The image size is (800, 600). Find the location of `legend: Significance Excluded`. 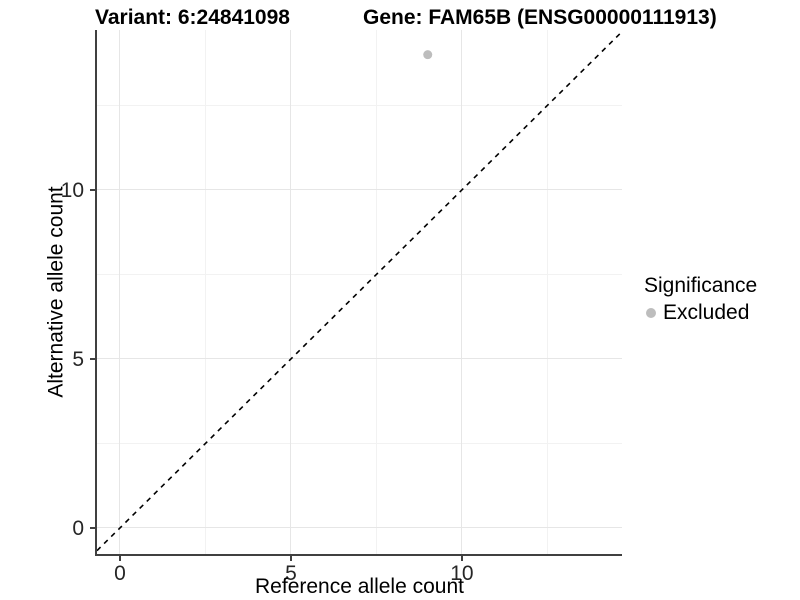

legend: Significance Excluded is located at coordinates (700, 299).